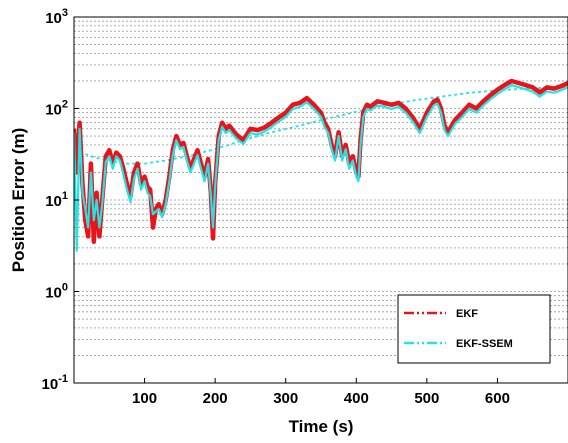  What do you see at coordinates (356, 398) in the screenshot?
I see `x-tick-label: 400` at bounding box center [356, 398].